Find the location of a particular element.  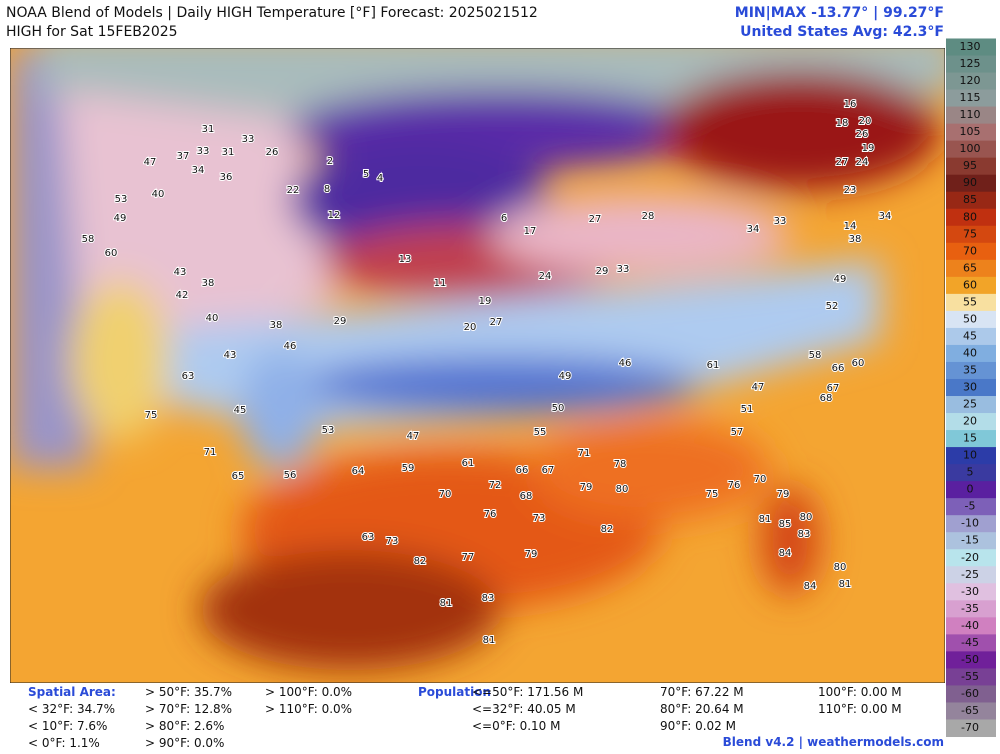

colorbar-label: 10 is located at coordinates (970, 455).